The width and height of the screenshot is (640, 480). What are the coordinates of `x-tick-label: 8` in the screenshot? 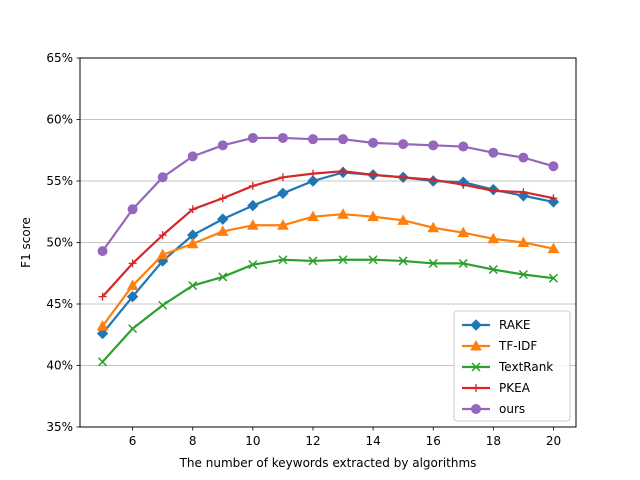 It's located at (193, 441).